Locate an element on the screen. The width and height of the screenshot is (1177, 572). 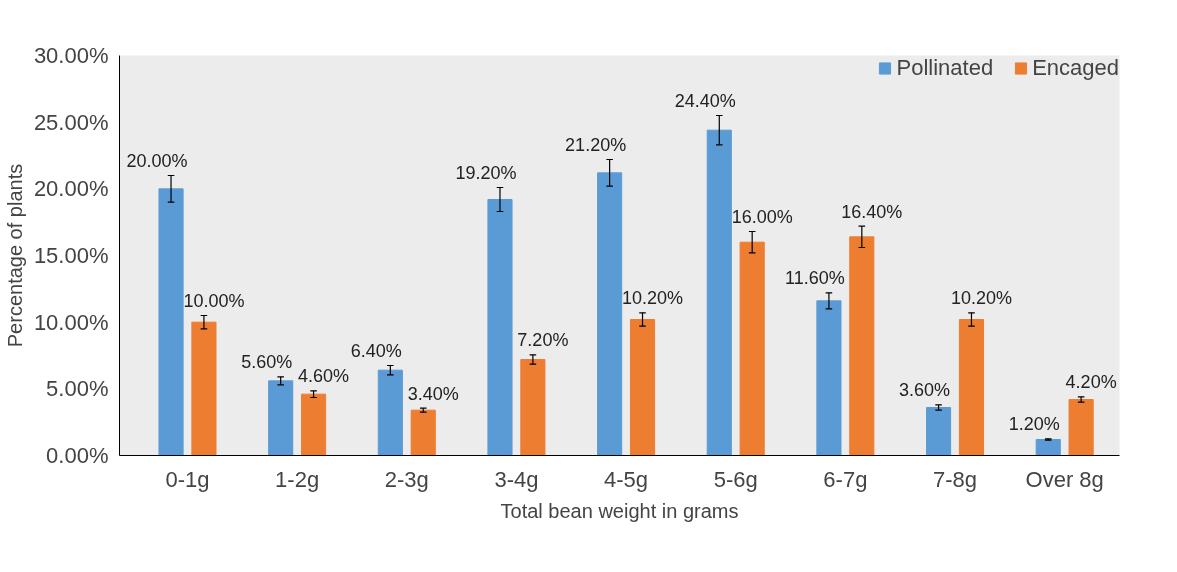
y-tick-label: 20.00% is located at coordinates (71, 189).